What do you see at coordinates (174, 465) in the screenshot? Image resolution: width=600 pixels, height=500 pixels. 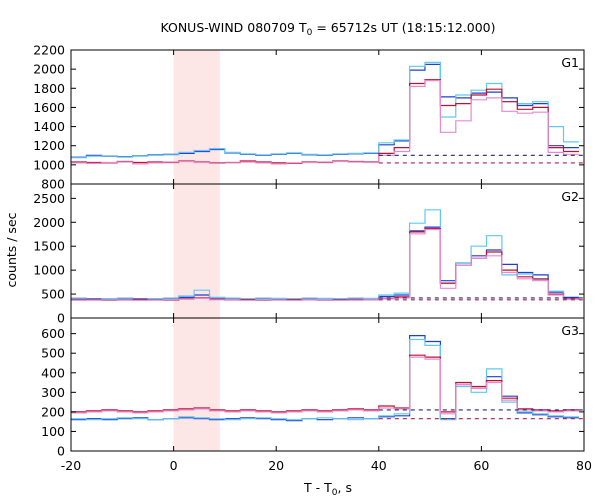 I see `x-tick-label: 0` at bounding box center [174, 465].